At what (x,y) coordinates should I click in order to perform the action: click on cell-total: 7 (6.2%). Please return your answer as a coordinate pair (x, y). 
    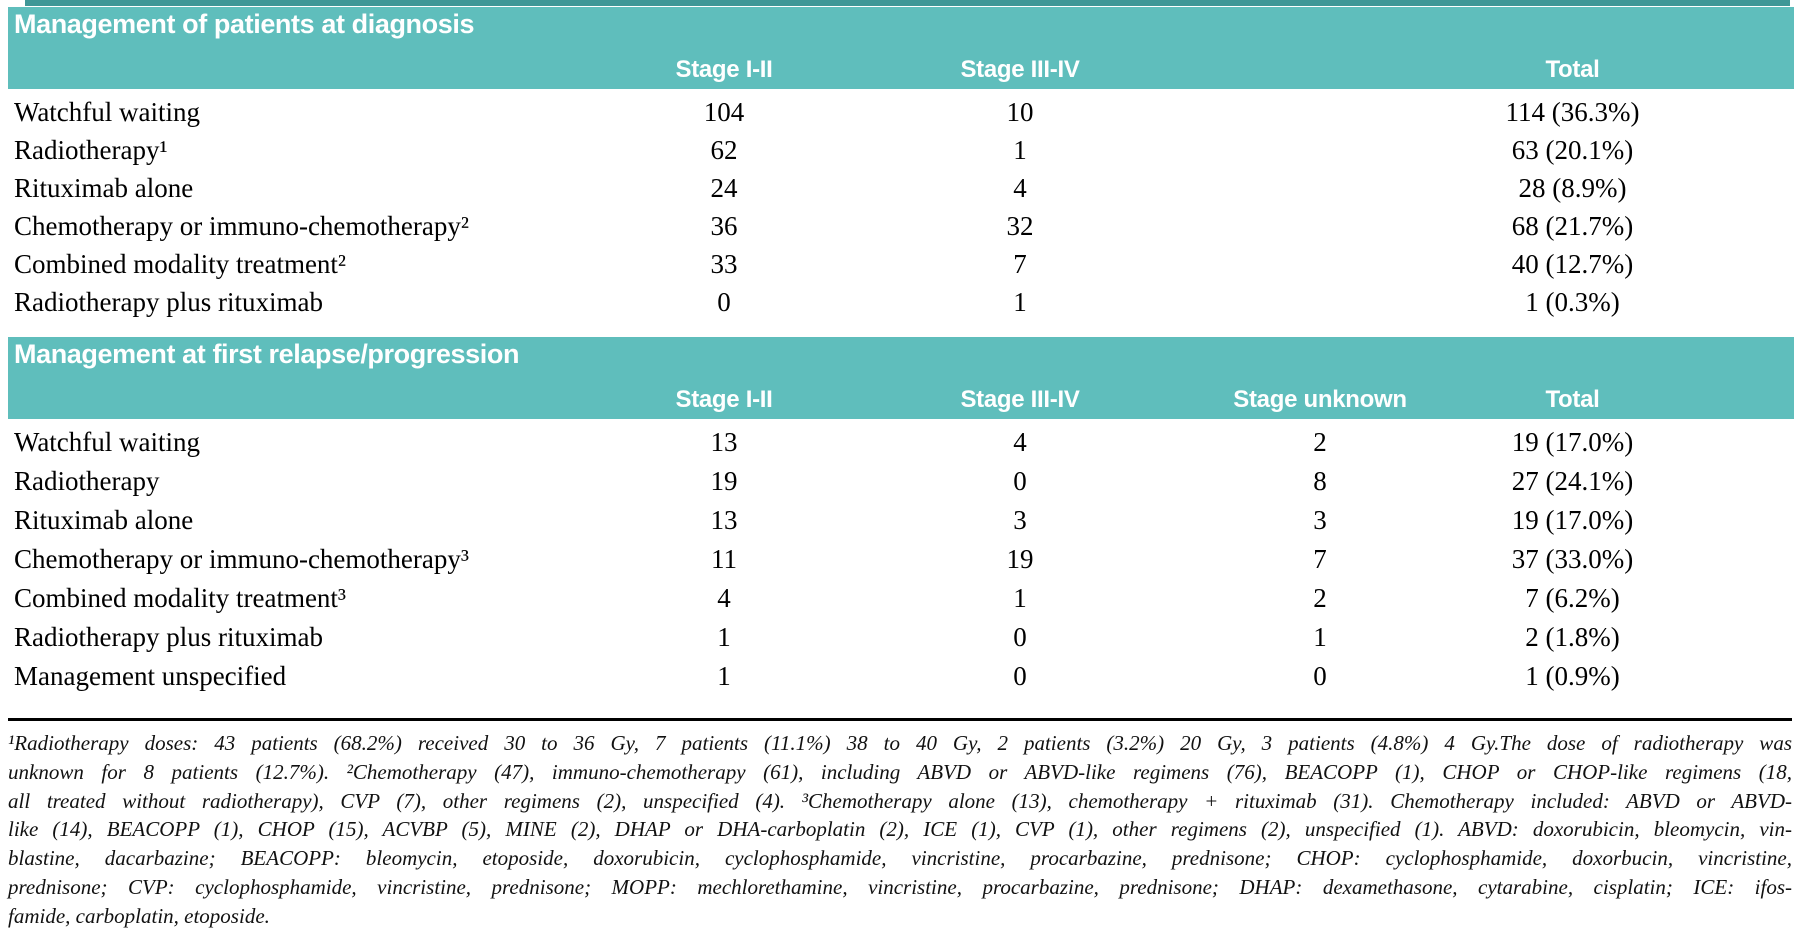
    Looking at the image, I should click on (1572, 598).